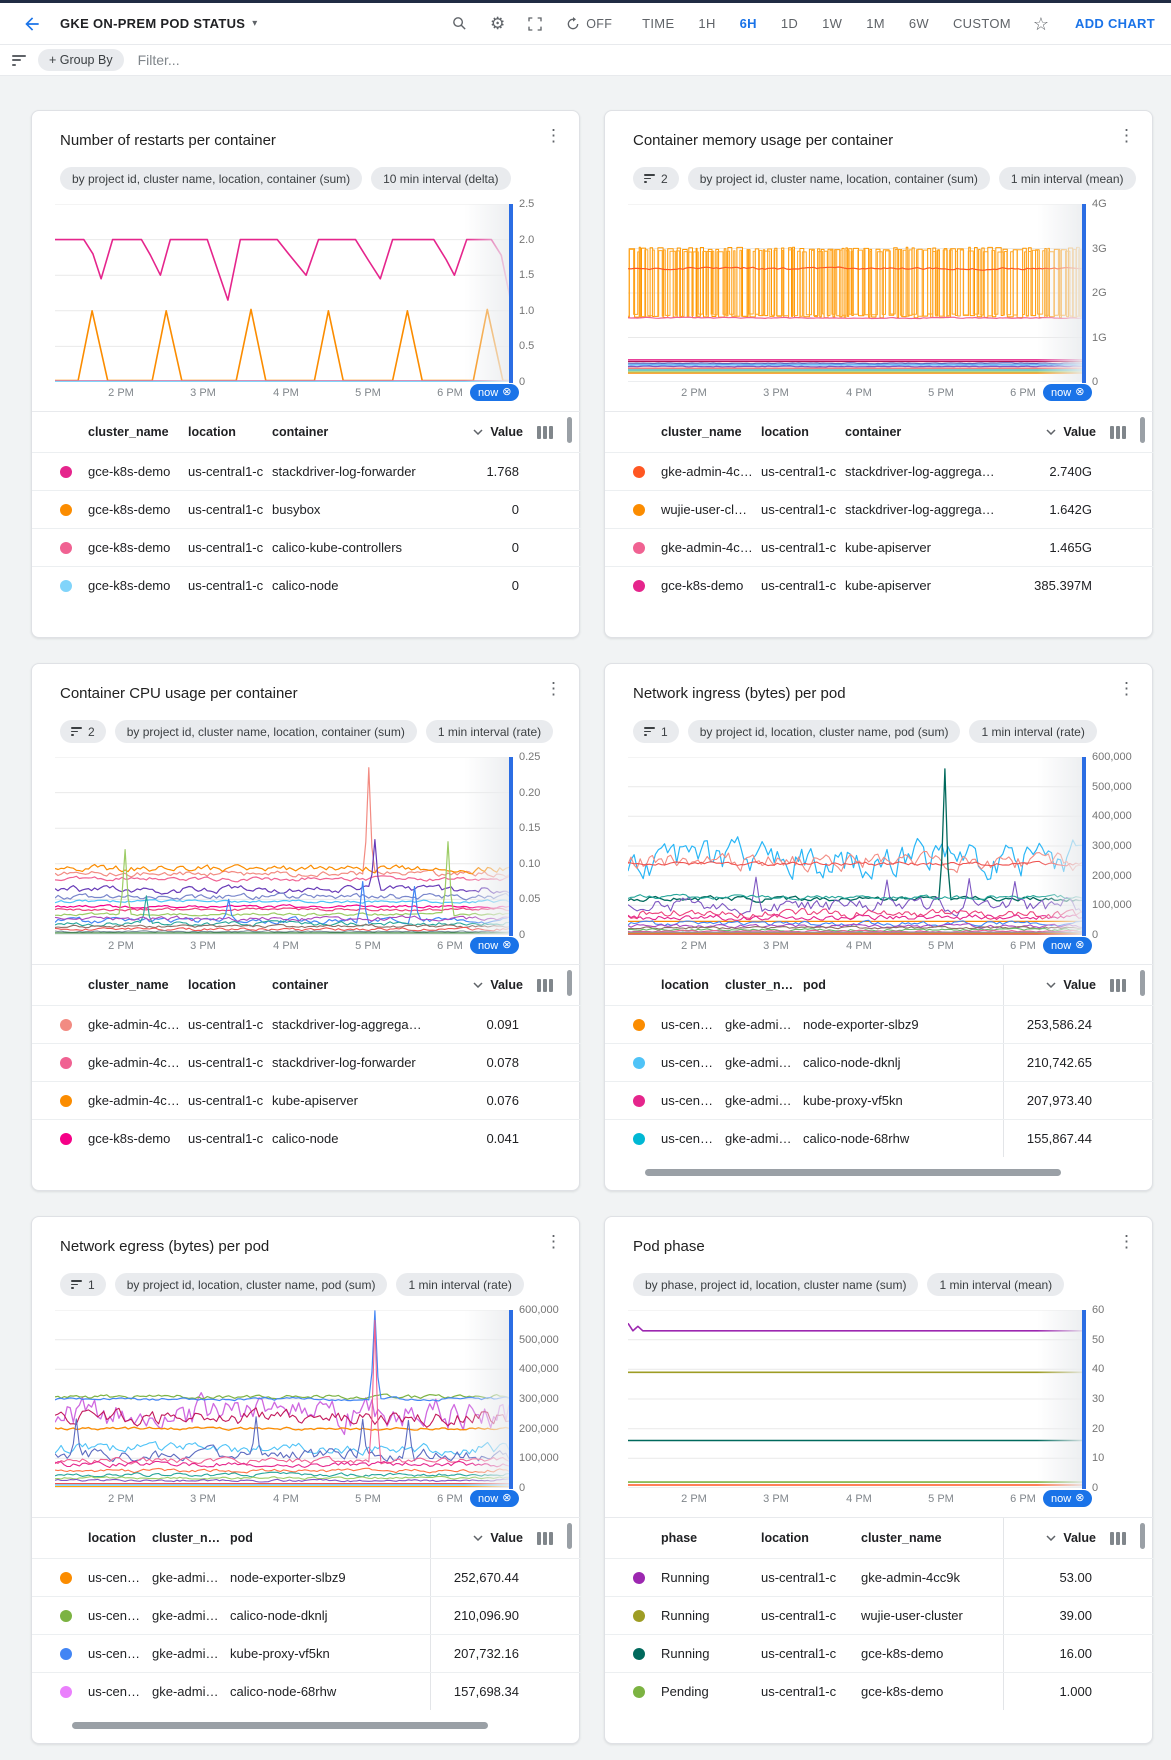 This screenshot has height=1760, width=1171. Describe the element at coordinates (679, 1538) in the screenshot. I see `column-header: phase` at that location.